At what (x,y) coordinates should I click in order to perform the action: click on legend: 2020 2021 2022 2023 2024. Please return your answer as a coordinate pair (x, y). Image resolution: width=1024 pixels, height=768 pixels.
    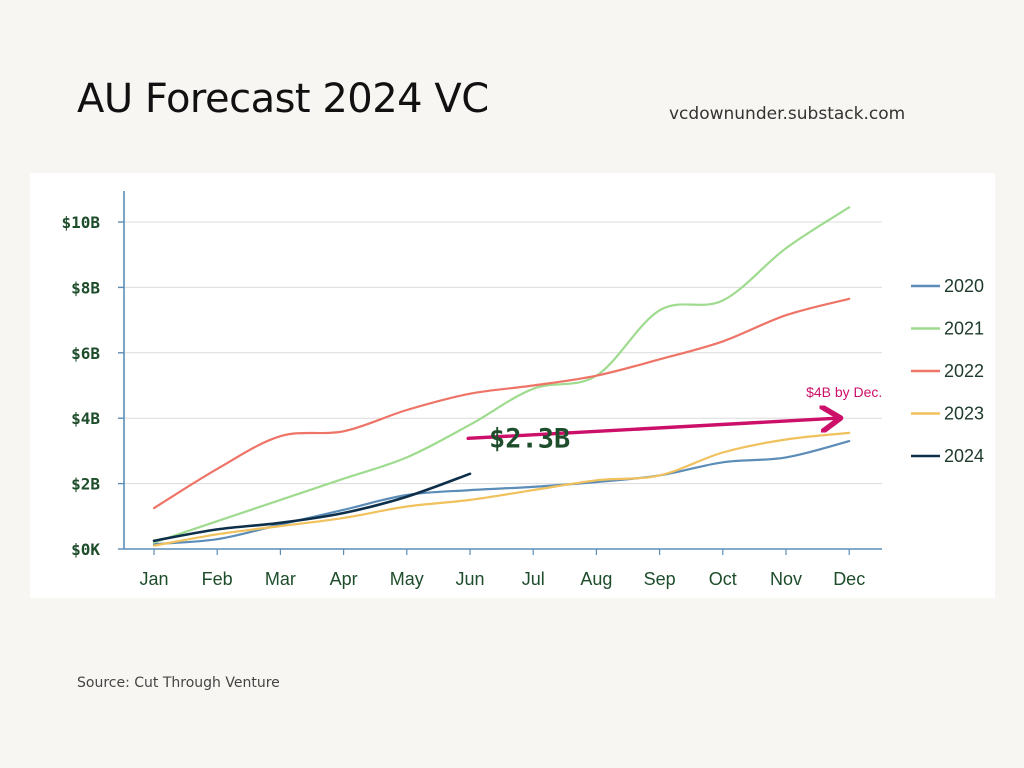
    Looking at the image, I should click on (947, 371).